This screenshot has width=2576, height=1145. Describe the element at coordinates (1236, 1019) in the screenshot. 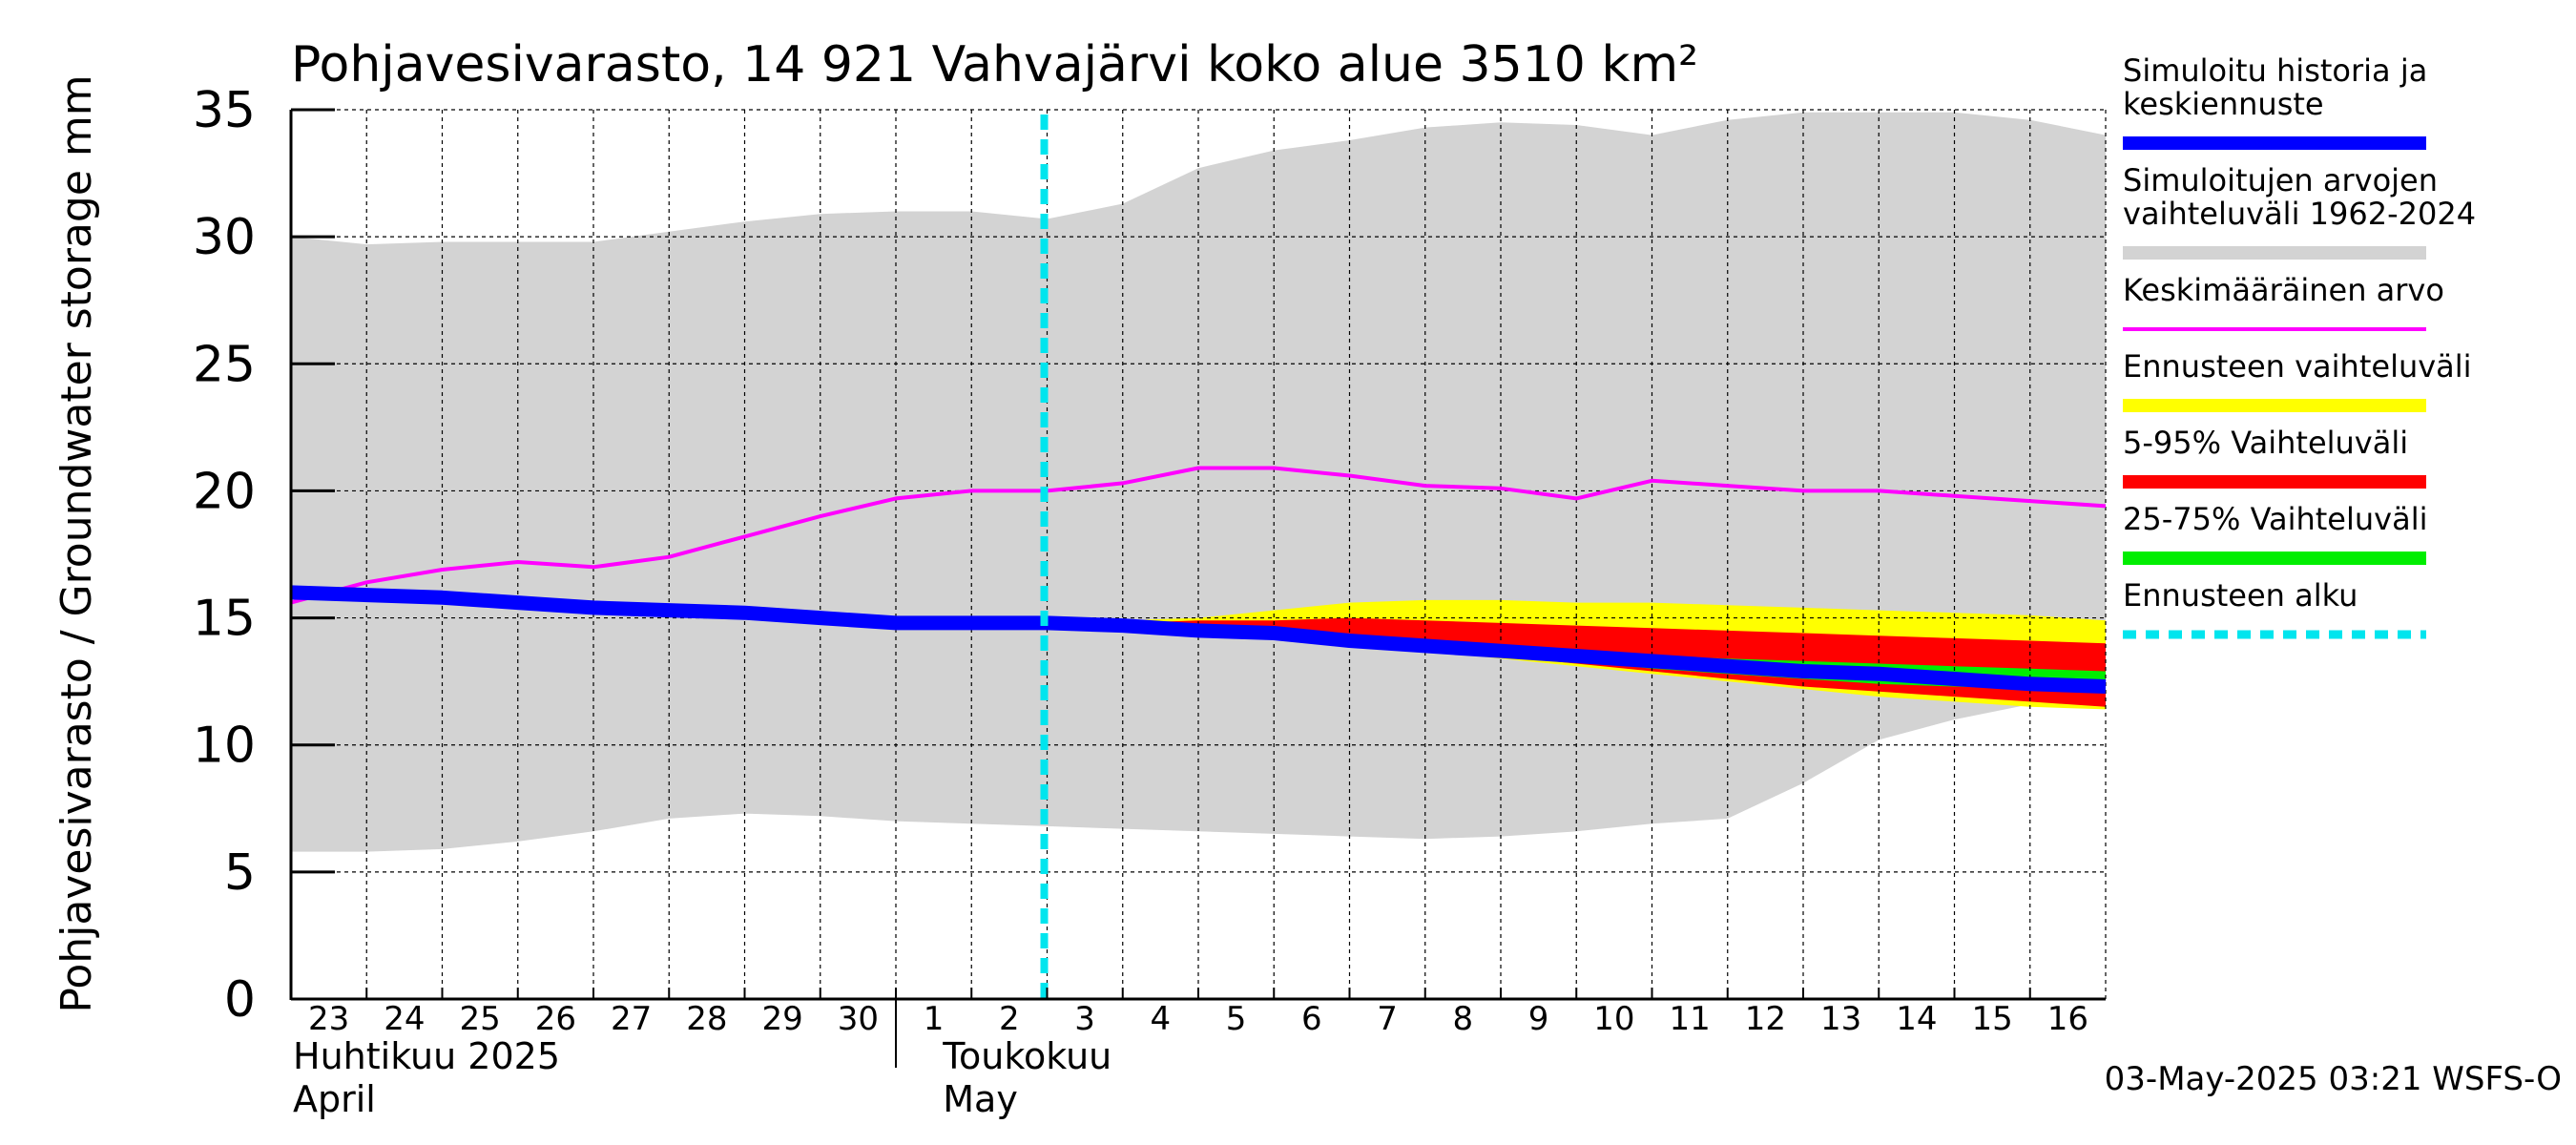

I see `x-tick-label: 5` at that location.